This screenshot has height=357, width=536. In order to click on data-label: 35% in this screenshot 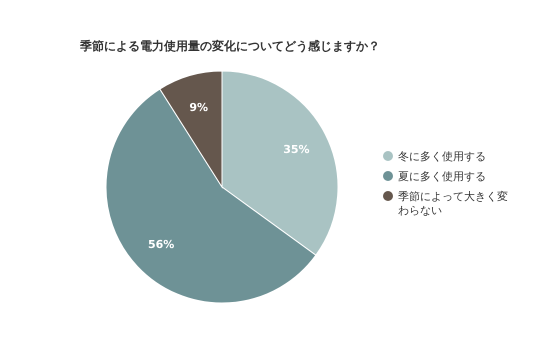, I will do `click(296, 149)`.